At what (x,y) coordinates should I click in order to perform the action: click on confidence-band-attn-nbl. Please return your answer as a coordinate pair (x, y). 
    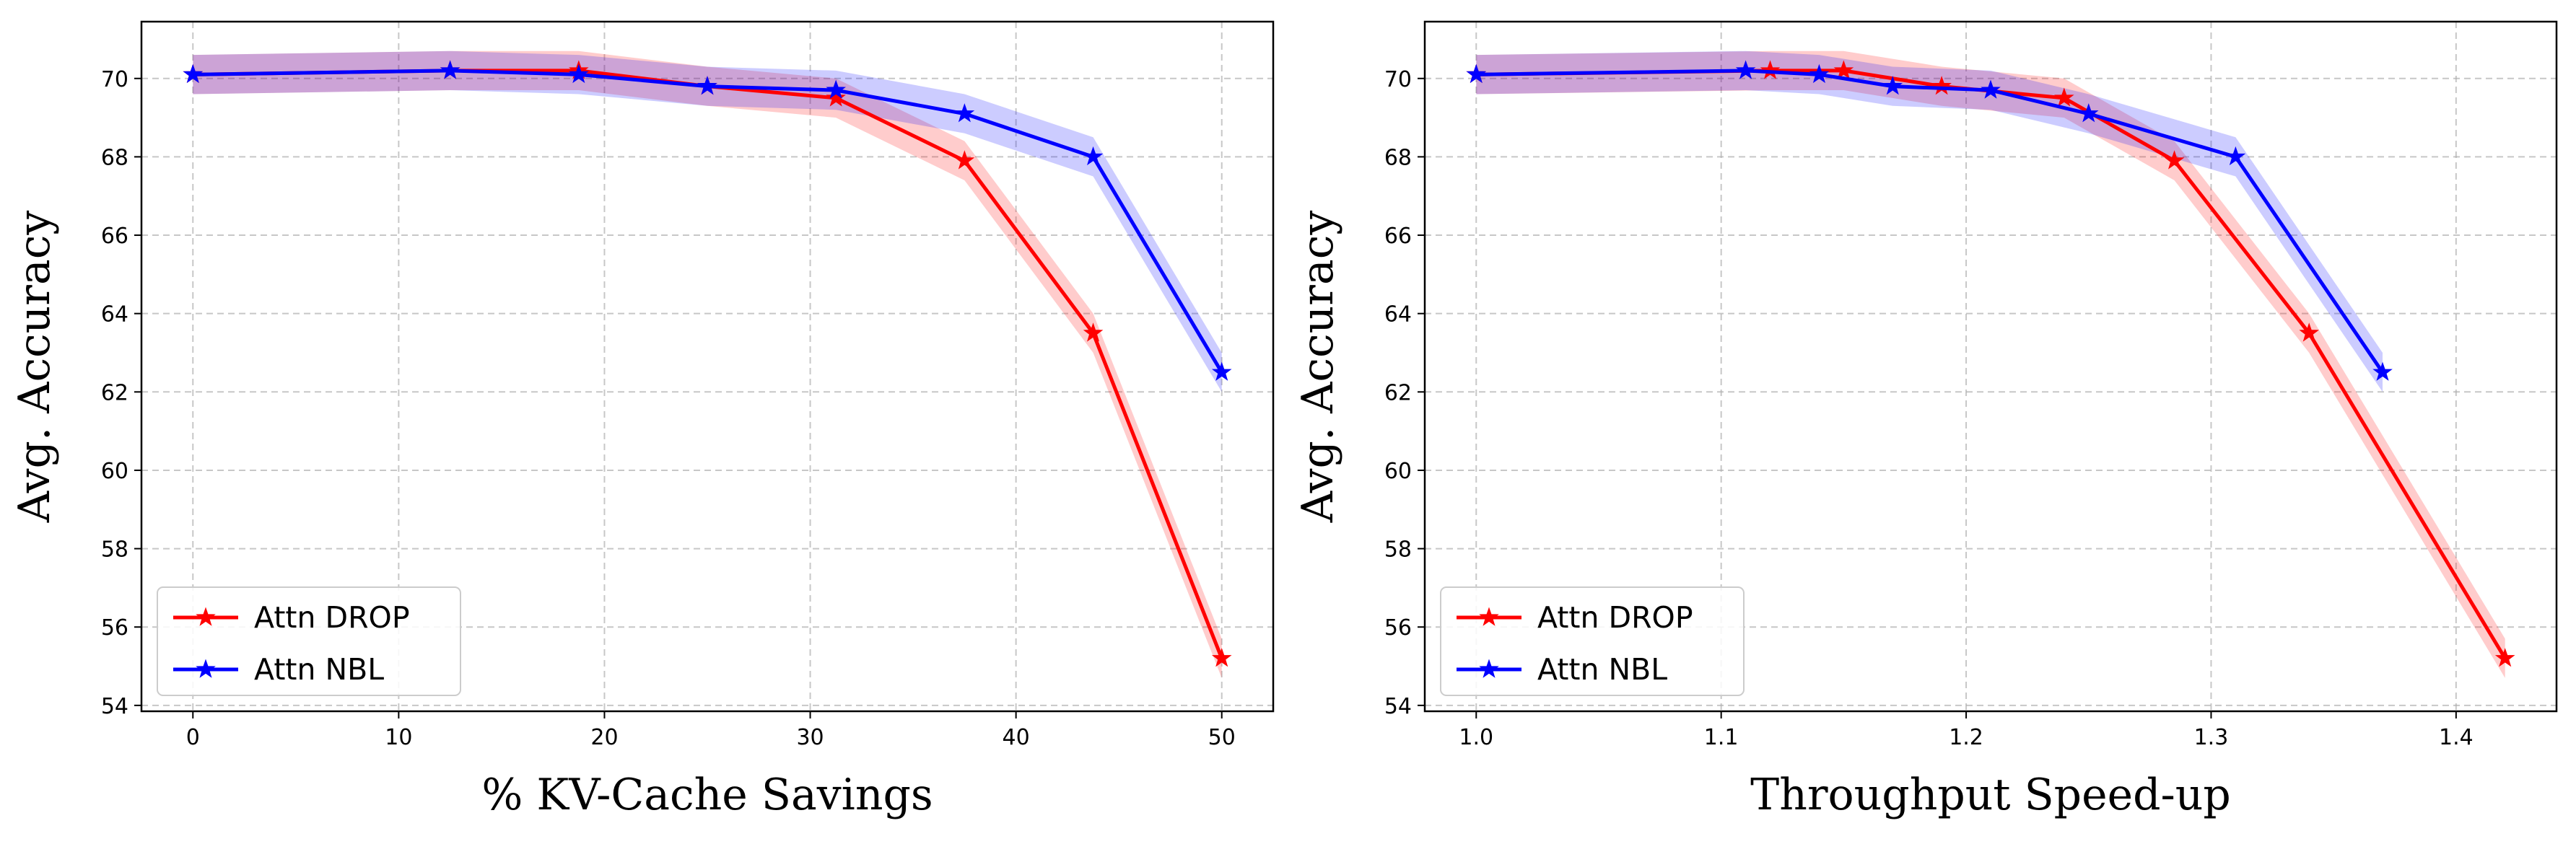
    Looking at the image, I should click on (1929, 221).